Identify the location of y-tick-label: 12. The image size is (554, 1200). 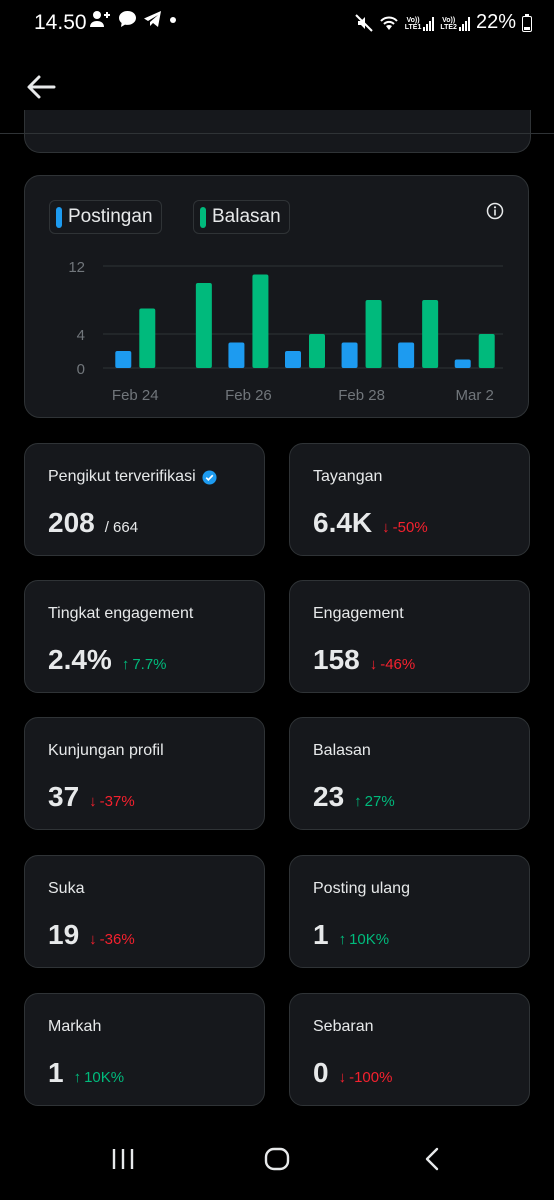
(76, 267).